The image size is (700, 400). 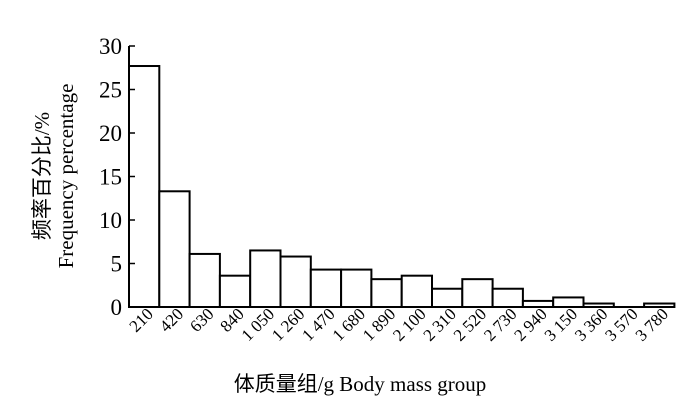 What do you see at coordinates (379, 324) in the screenshot?
I see `x-tick-label: 1 890` at bounding box center [379, 324].